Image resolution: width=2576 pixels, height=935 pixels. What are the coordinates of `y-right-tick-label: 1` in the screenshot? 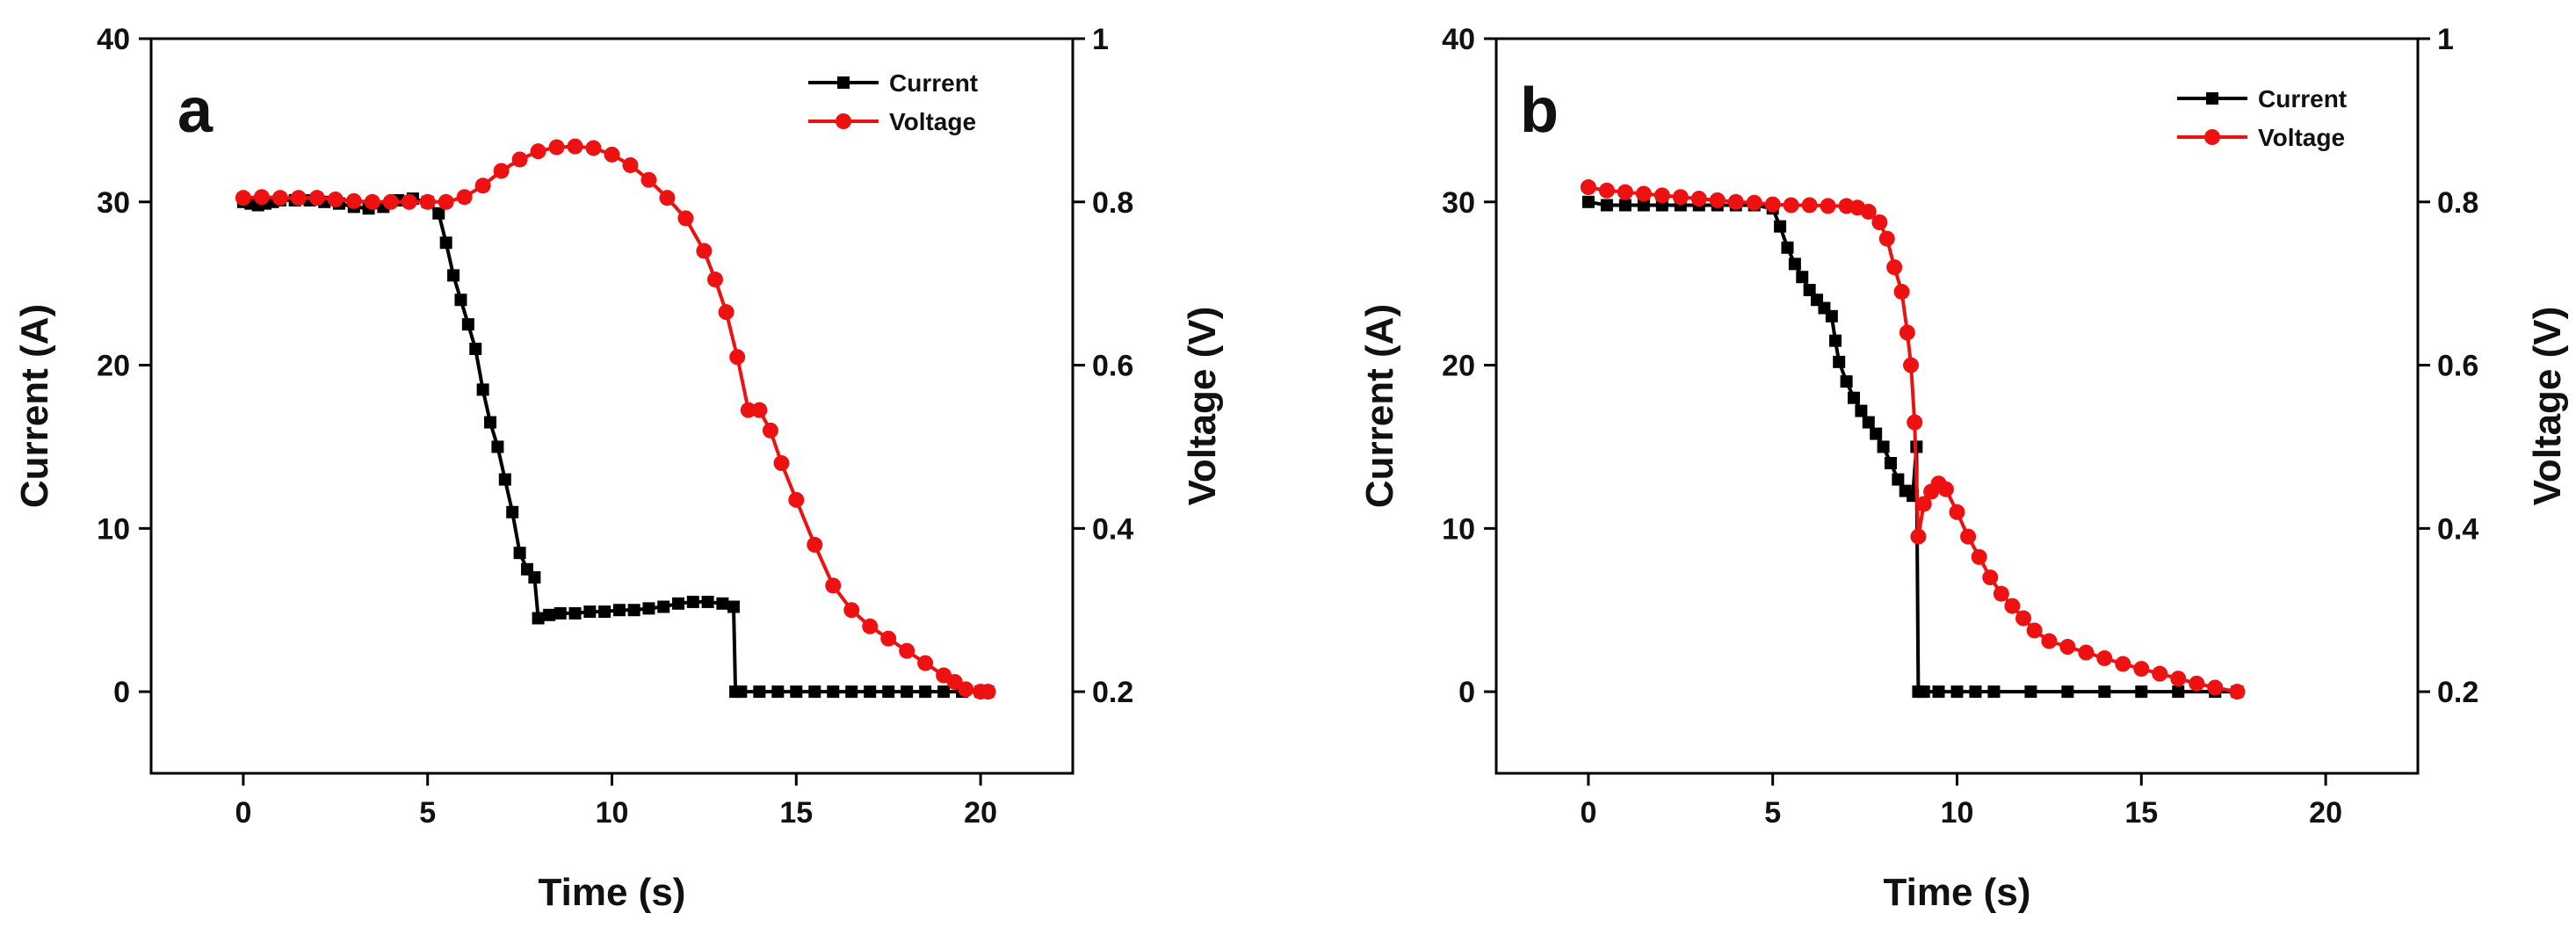 It's located at (1100, 39).